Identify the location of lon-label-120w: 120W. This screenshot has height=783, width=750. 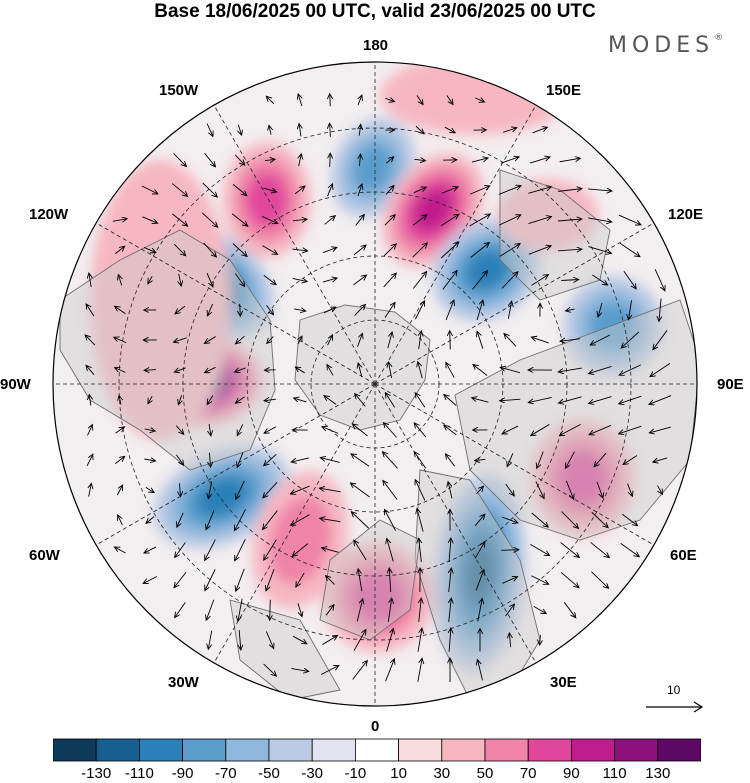
(49, 214).